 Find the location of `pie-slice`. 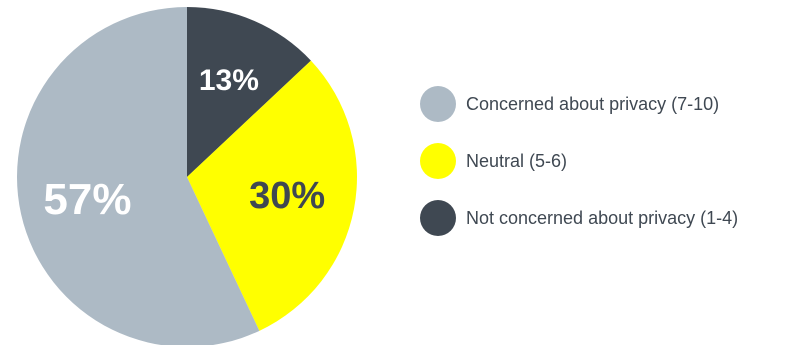

pie-slice is located at coordinates (249, 92).